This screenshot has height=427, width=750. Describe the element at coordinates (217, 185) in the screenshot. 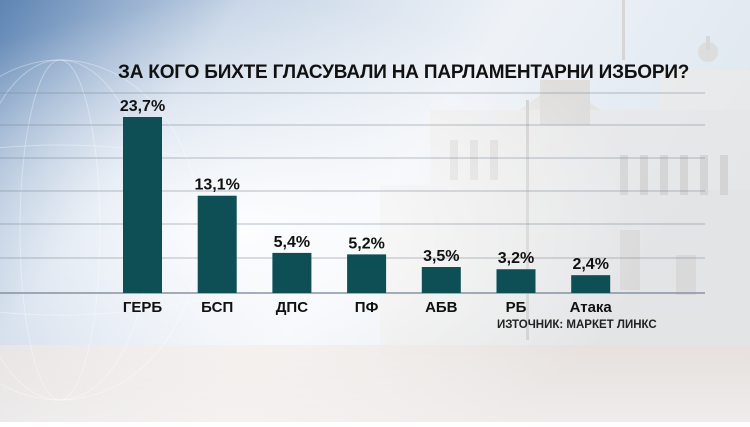

I see `data-label: 13,1%` at that location.